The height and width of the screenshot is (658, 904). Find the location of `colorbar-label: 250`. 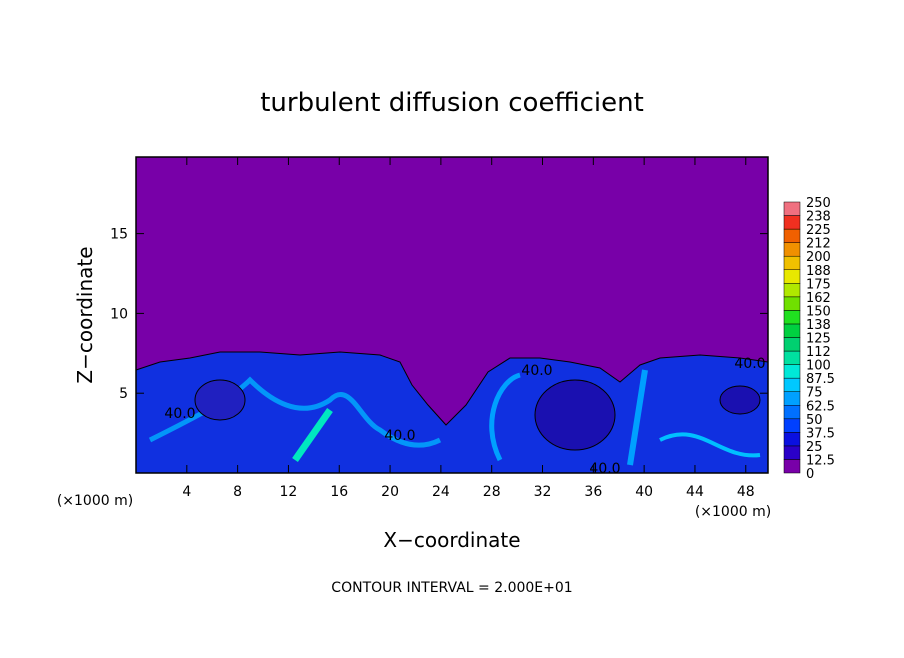

colorbar-label: 250 is located at coordinates (818, 203).